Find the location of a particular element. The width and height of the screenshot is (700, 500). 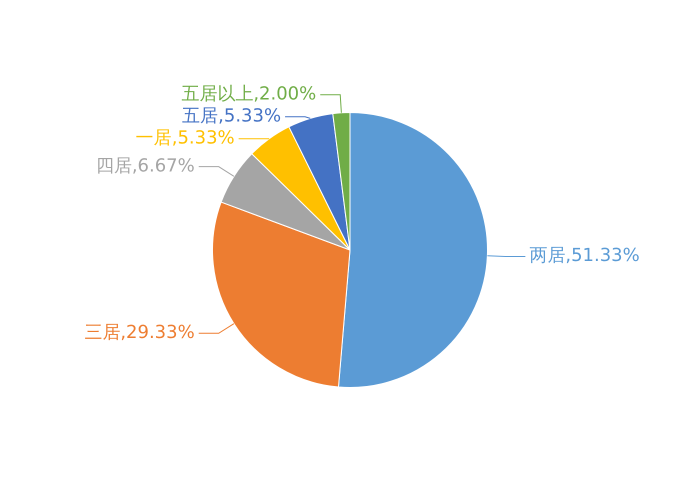

slice-label: 四居,6.67% is located at coordinates (145, 165).